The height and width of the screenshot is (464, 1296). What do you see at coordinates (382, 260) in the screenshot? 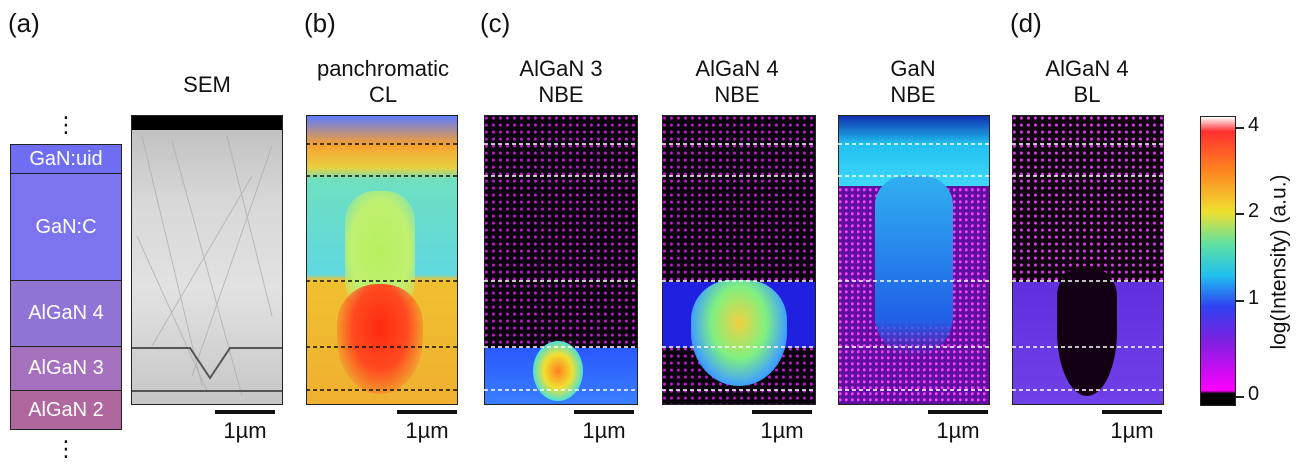
I see `panchromatic-cl-map` at bounding box center [382, 260].